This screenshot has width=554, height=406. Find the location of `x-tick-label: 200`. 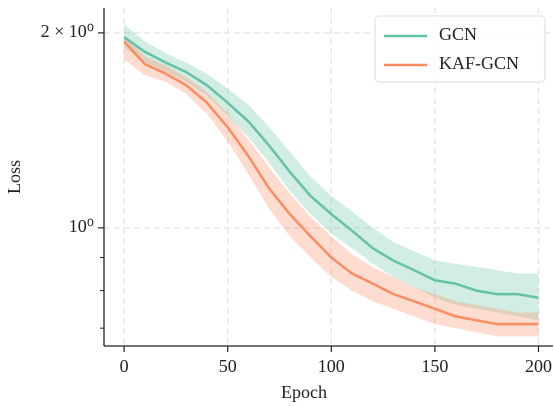

x-tick-label: 200 is located at coordinates (538, 366).